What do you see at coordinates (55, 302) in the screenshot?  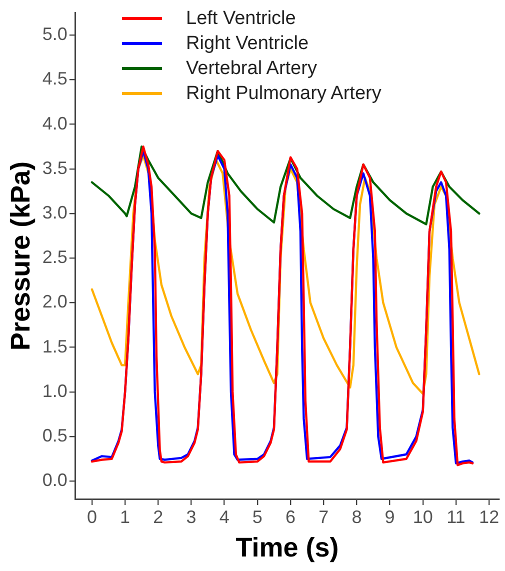 I see `y-tick-label: 2.0` at bounding box center [55, 302].